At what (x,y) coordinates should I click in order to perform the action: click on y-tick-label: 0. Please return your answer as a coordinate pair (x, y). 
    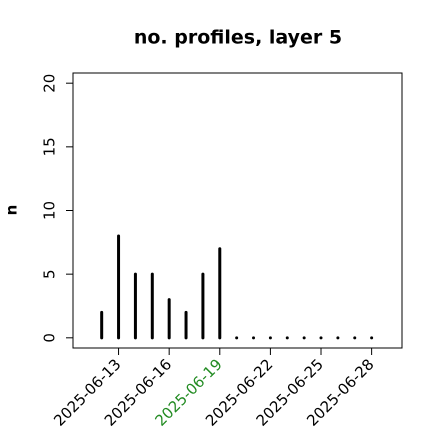
    Looking at the image, I should click on (50, 338).